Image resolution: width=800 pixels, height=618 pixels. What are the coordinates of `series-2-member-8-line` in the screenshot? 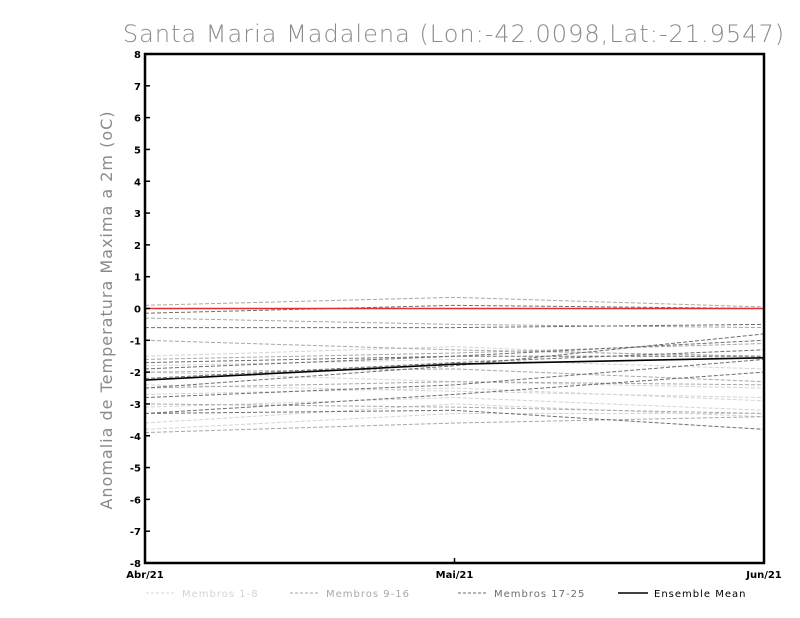 It's located at (454, 419).